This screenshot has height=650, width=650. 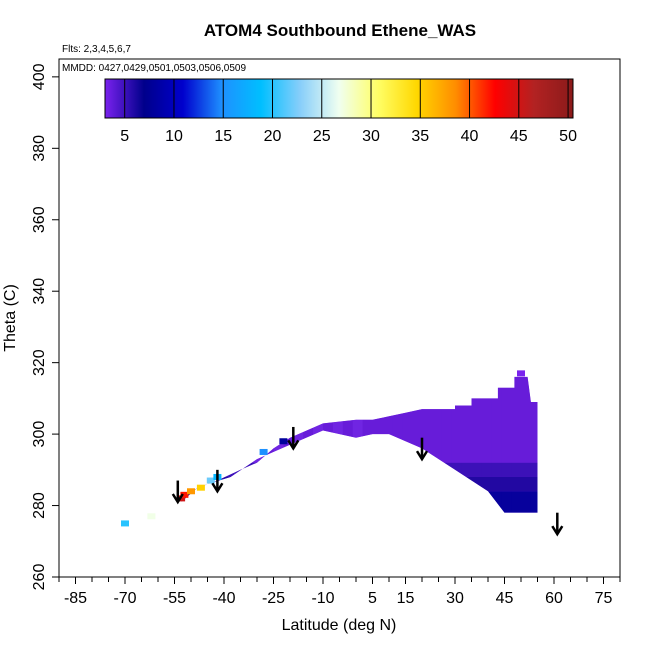 I want to click on y-tick-label: 380, so click(x=39, y=148).